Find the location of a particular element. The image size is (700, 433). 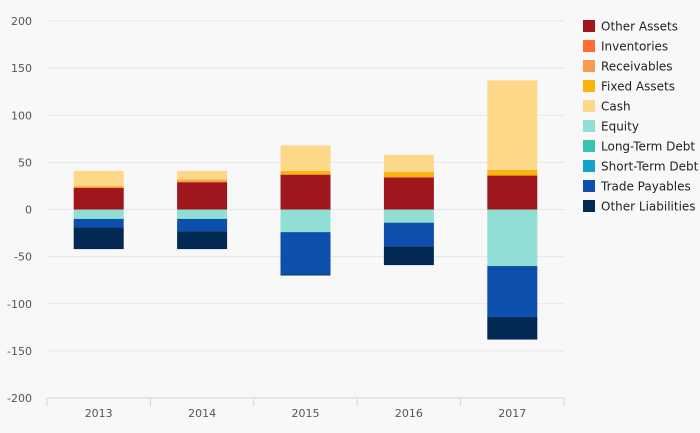

x-tick-label: 2016 is located at coordinates (409, 413).